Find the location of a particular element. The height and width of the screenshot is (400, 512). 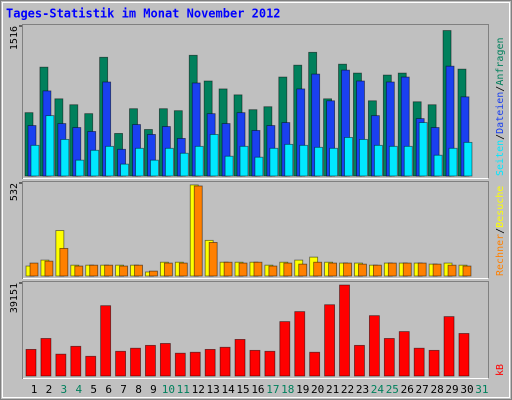

x-tick-label: 26 is located at coordinates (407, 389).